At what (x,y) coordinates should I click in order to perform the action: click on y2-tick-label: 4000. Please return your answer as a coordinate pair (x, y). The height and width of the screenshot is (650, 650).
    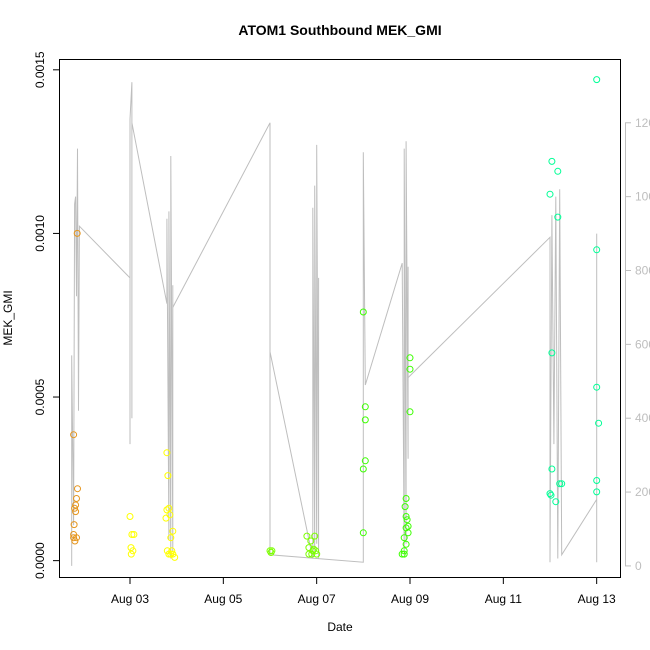
    Looking at the image, I should click on (642, 418).